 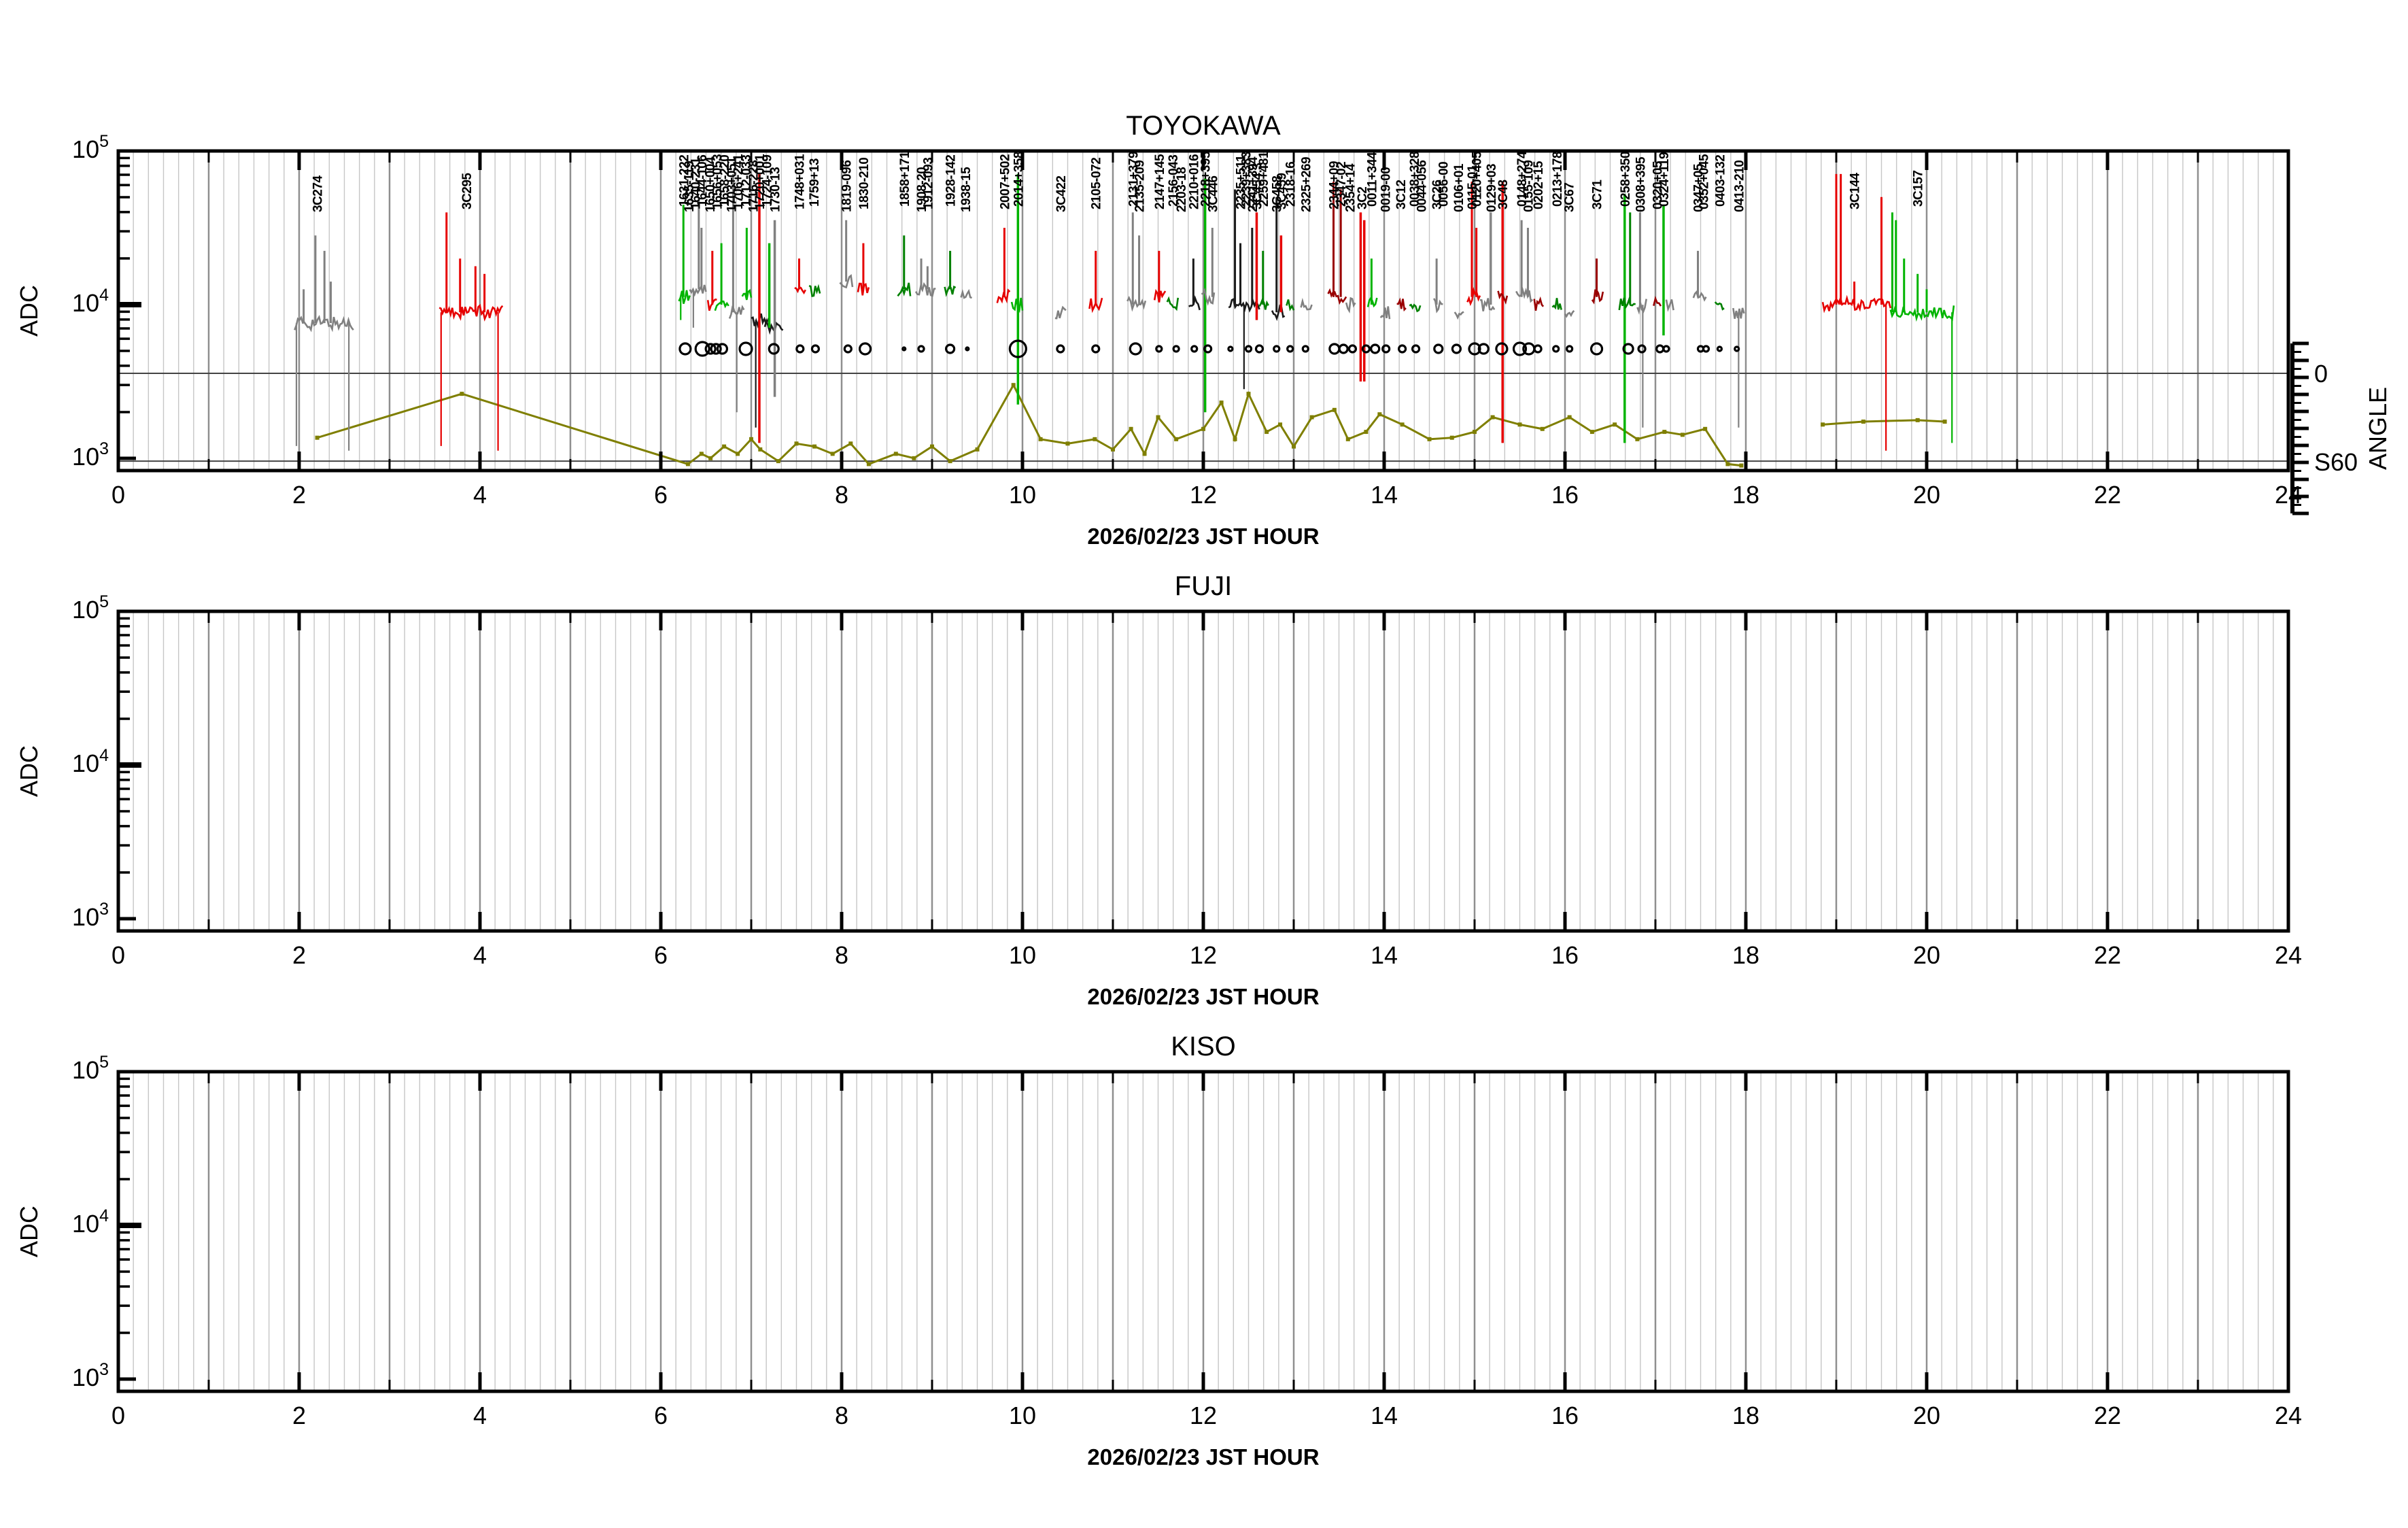 I want to click on source-label: 0403-132, so click(x=1720, y=181).